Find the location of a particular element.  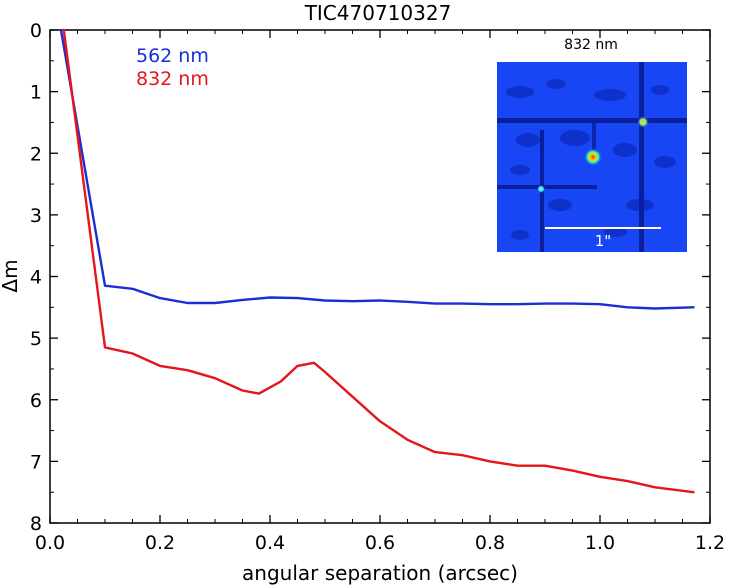

y-tick-label: 4 is located at coordinates (36, 278).